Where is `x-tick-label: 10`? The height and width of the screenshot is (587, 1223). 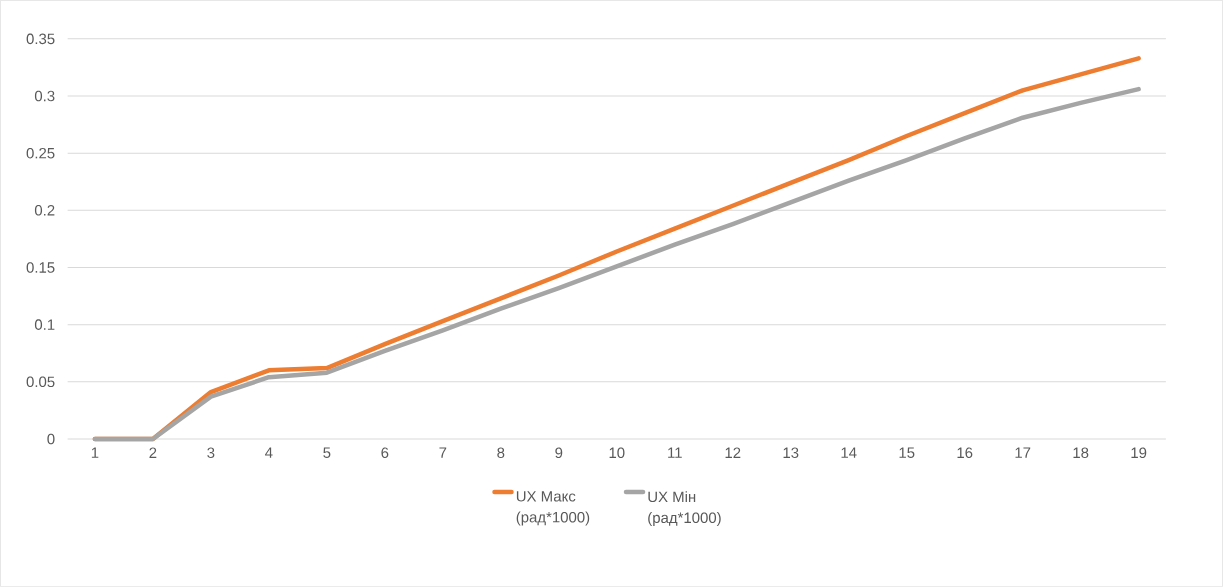 x-tick-label: 10 is located at coordinates (617, 453).